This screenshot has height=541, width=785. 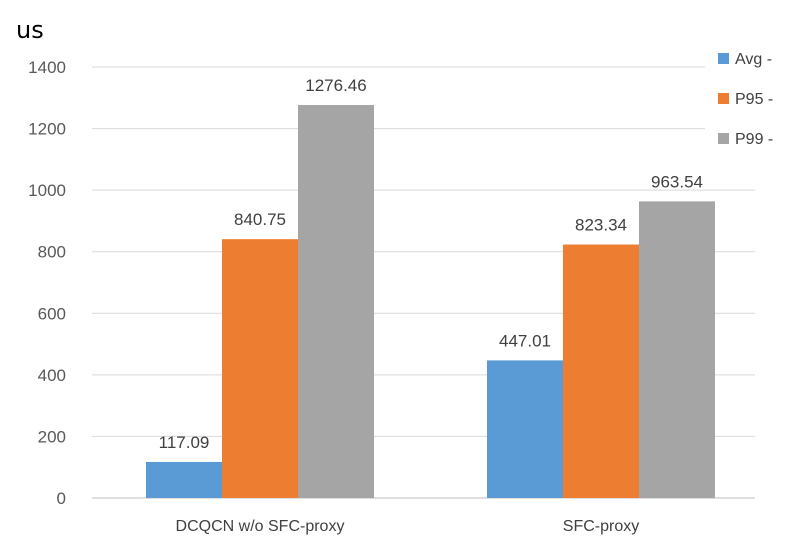 I want to click on y-unit-label: us, so click(x=30, y=30).